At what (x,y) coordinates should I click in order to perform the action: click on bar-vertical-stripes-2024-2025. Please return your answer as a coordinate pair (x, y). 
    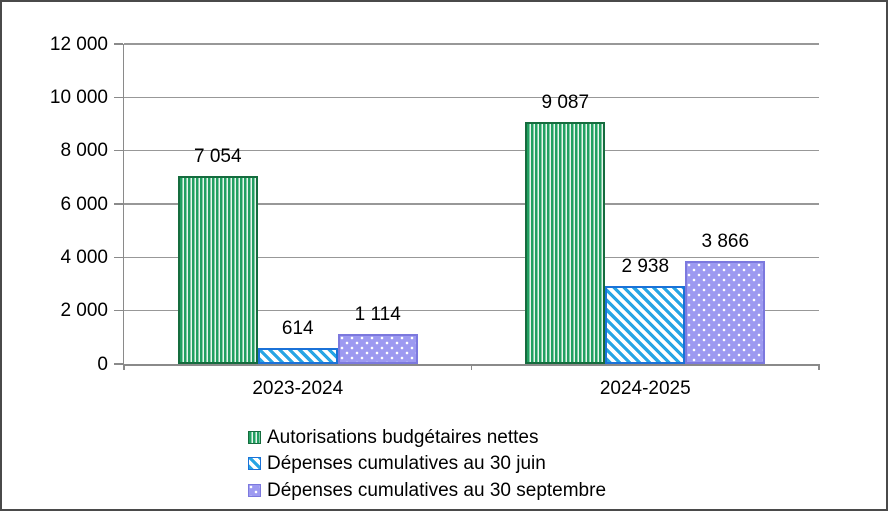
    Looking at the image, I should click on (565, 242).